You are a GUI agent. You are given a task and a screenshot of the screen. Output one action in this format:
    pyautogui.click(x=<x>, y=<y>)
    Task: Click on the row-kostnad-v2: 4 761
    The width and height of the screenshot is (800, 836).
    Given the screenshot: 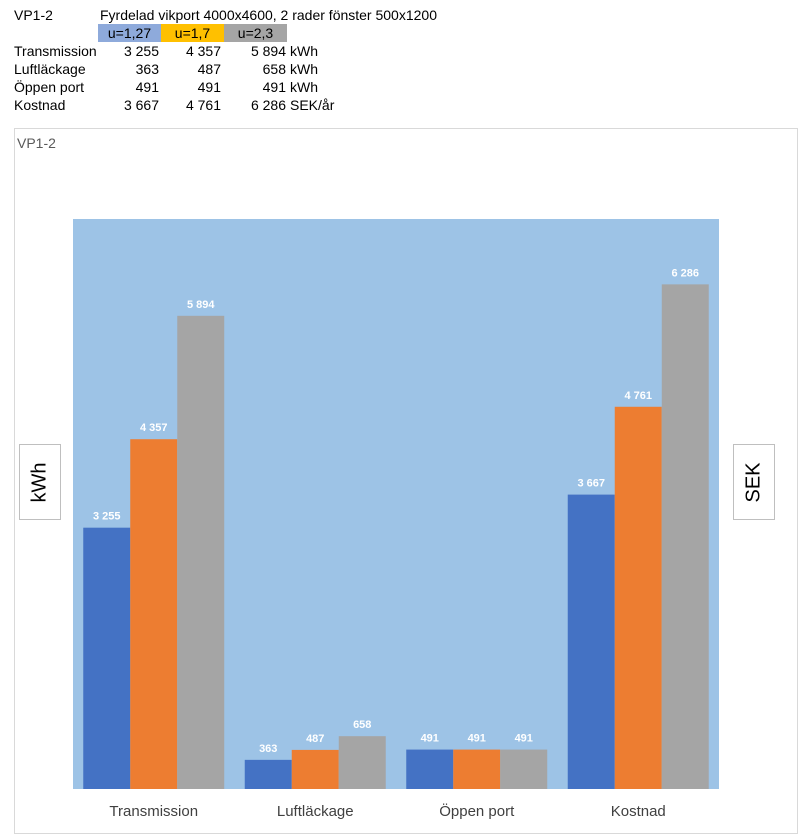 What is the action you would take?
    pyautogui.click(x=203, y=105)
    